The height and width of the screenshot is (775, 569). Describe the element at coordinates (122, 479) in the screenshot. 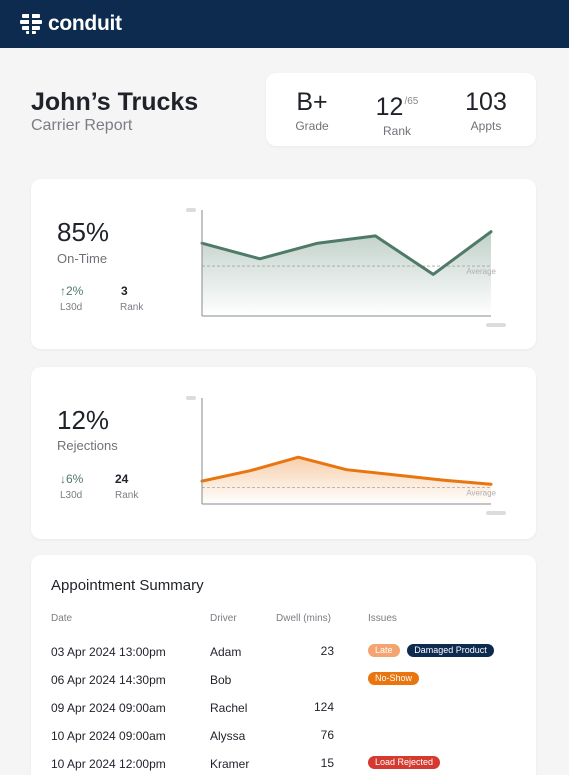

I see `rejections-rank: 24` at that location.